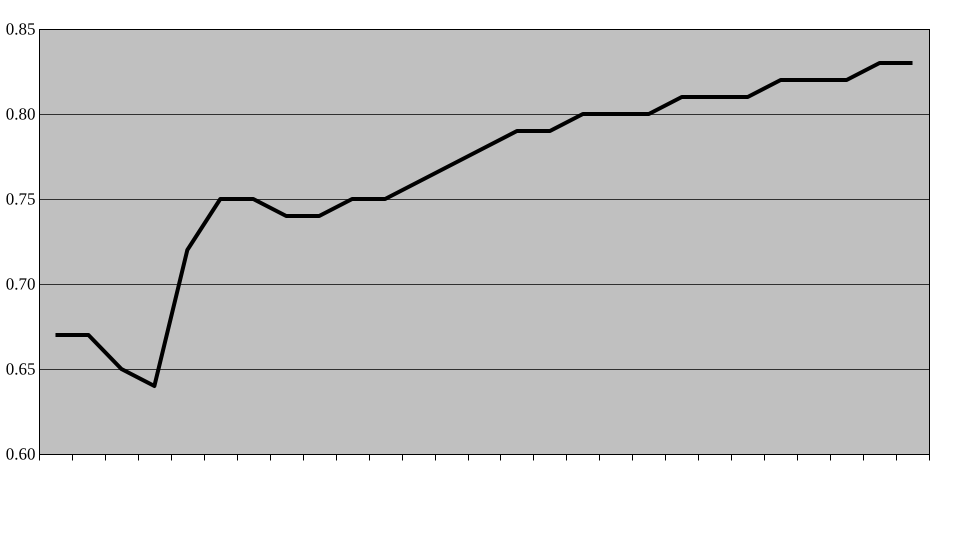 The height and width of the screenshot is (535, 963). I want to click on y-tick-label: 0.70, so click(21, 284).